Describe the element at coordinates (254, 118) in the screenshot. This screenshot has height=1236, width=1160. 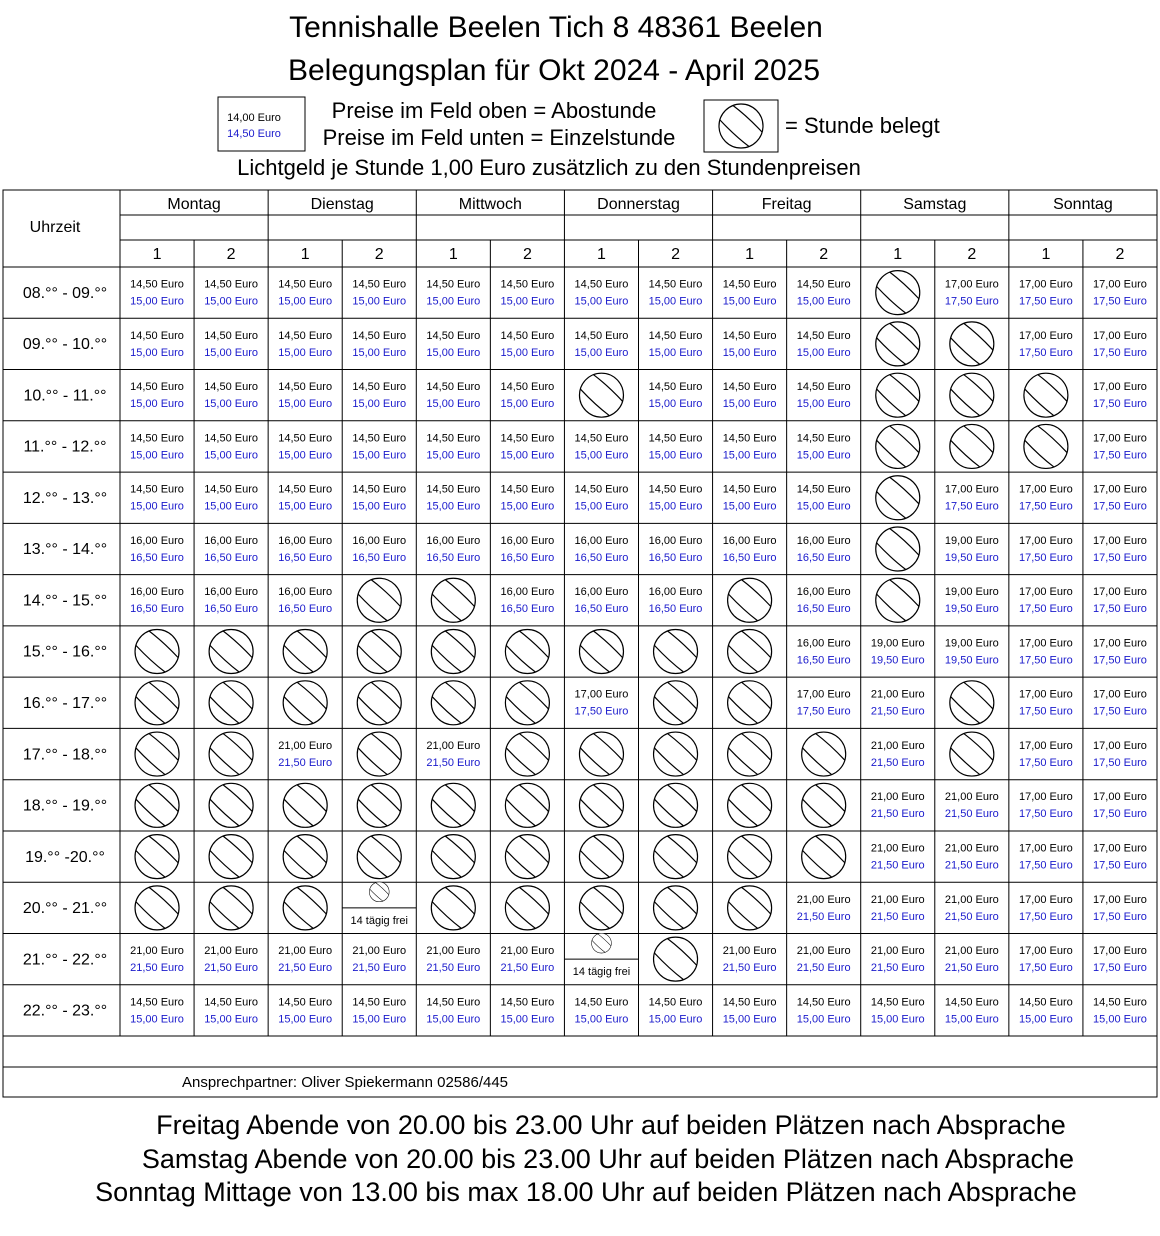
I see `legend-price-top: 14,00 Euro` at that location.